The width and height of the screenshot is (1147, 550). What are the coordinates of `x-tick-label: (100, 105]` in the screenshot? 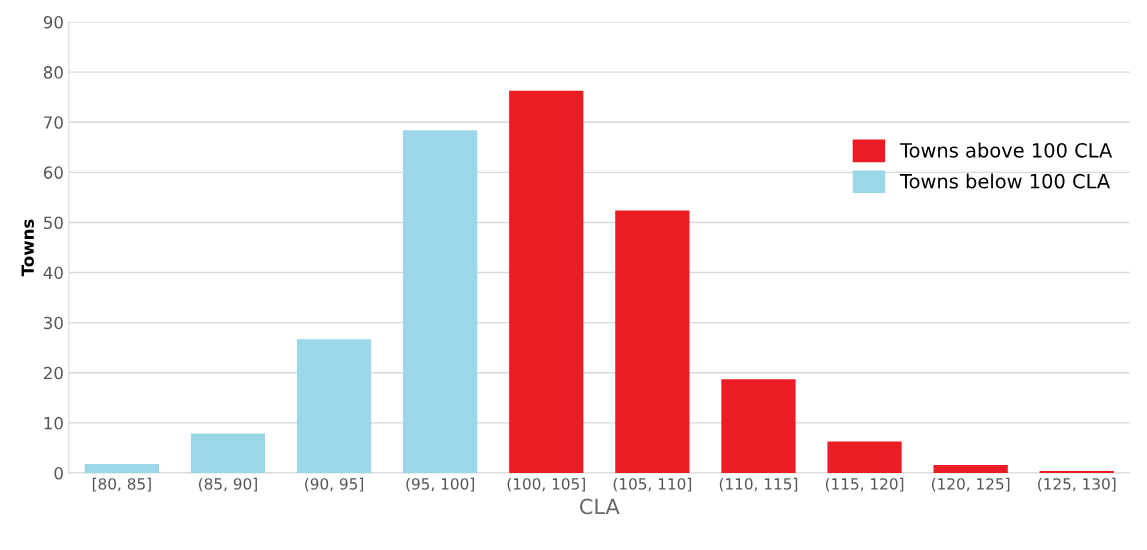 It's located at (546, 484).